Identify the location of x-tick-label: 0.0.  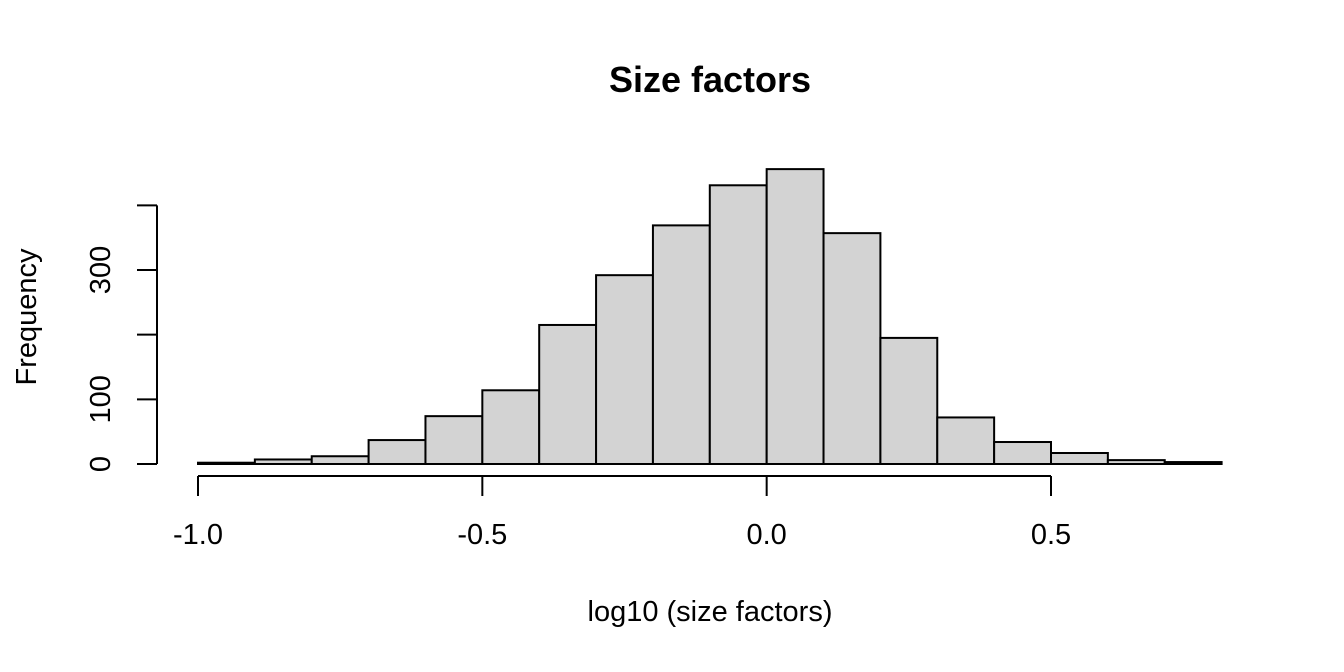
(767, 535).